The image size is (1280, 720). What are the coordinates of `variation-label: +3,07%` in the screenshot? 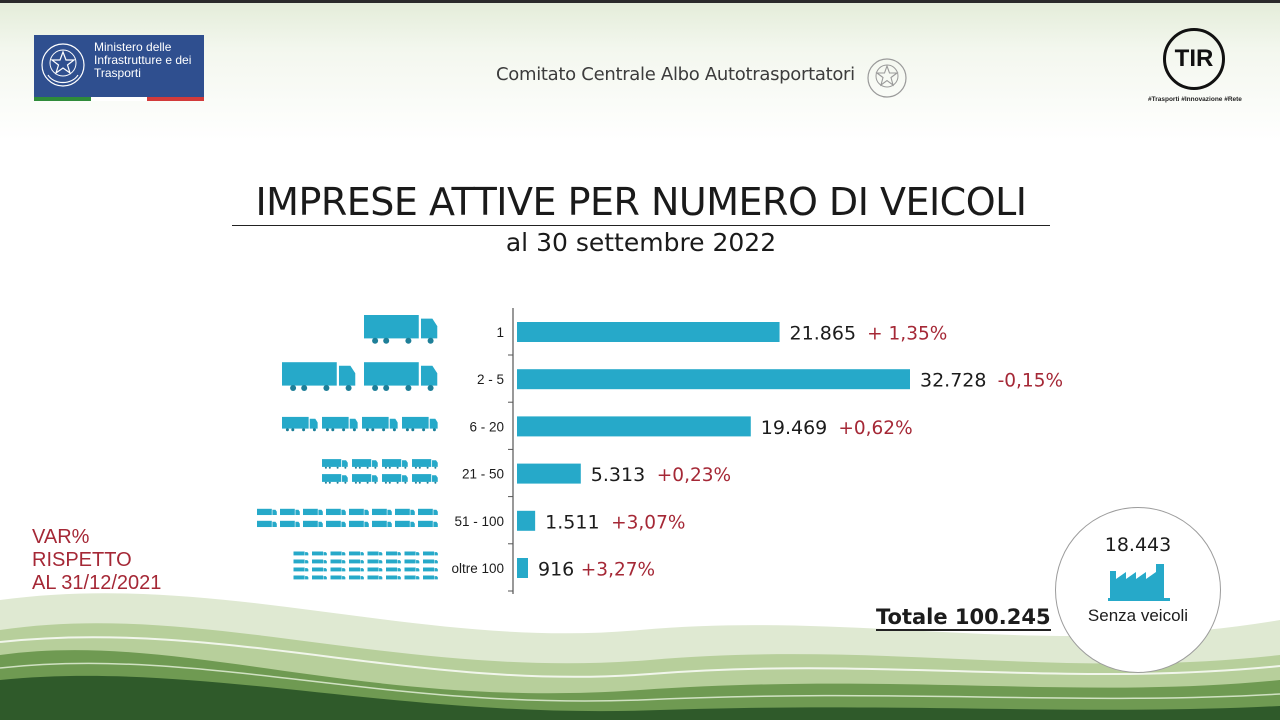 It's located at (648, 522).